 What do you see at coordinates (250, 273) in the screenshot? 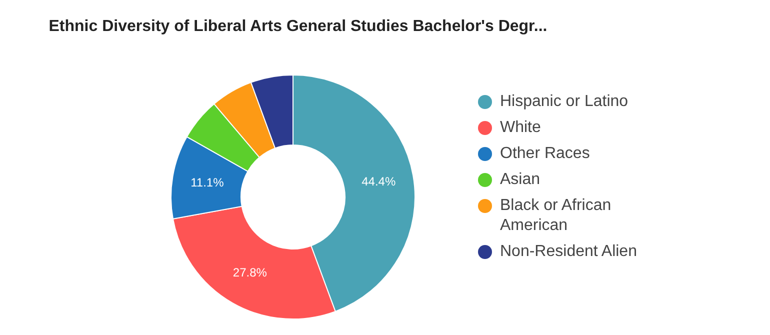
I see `data-label: 27.8%` at bounding box center [250, 273].